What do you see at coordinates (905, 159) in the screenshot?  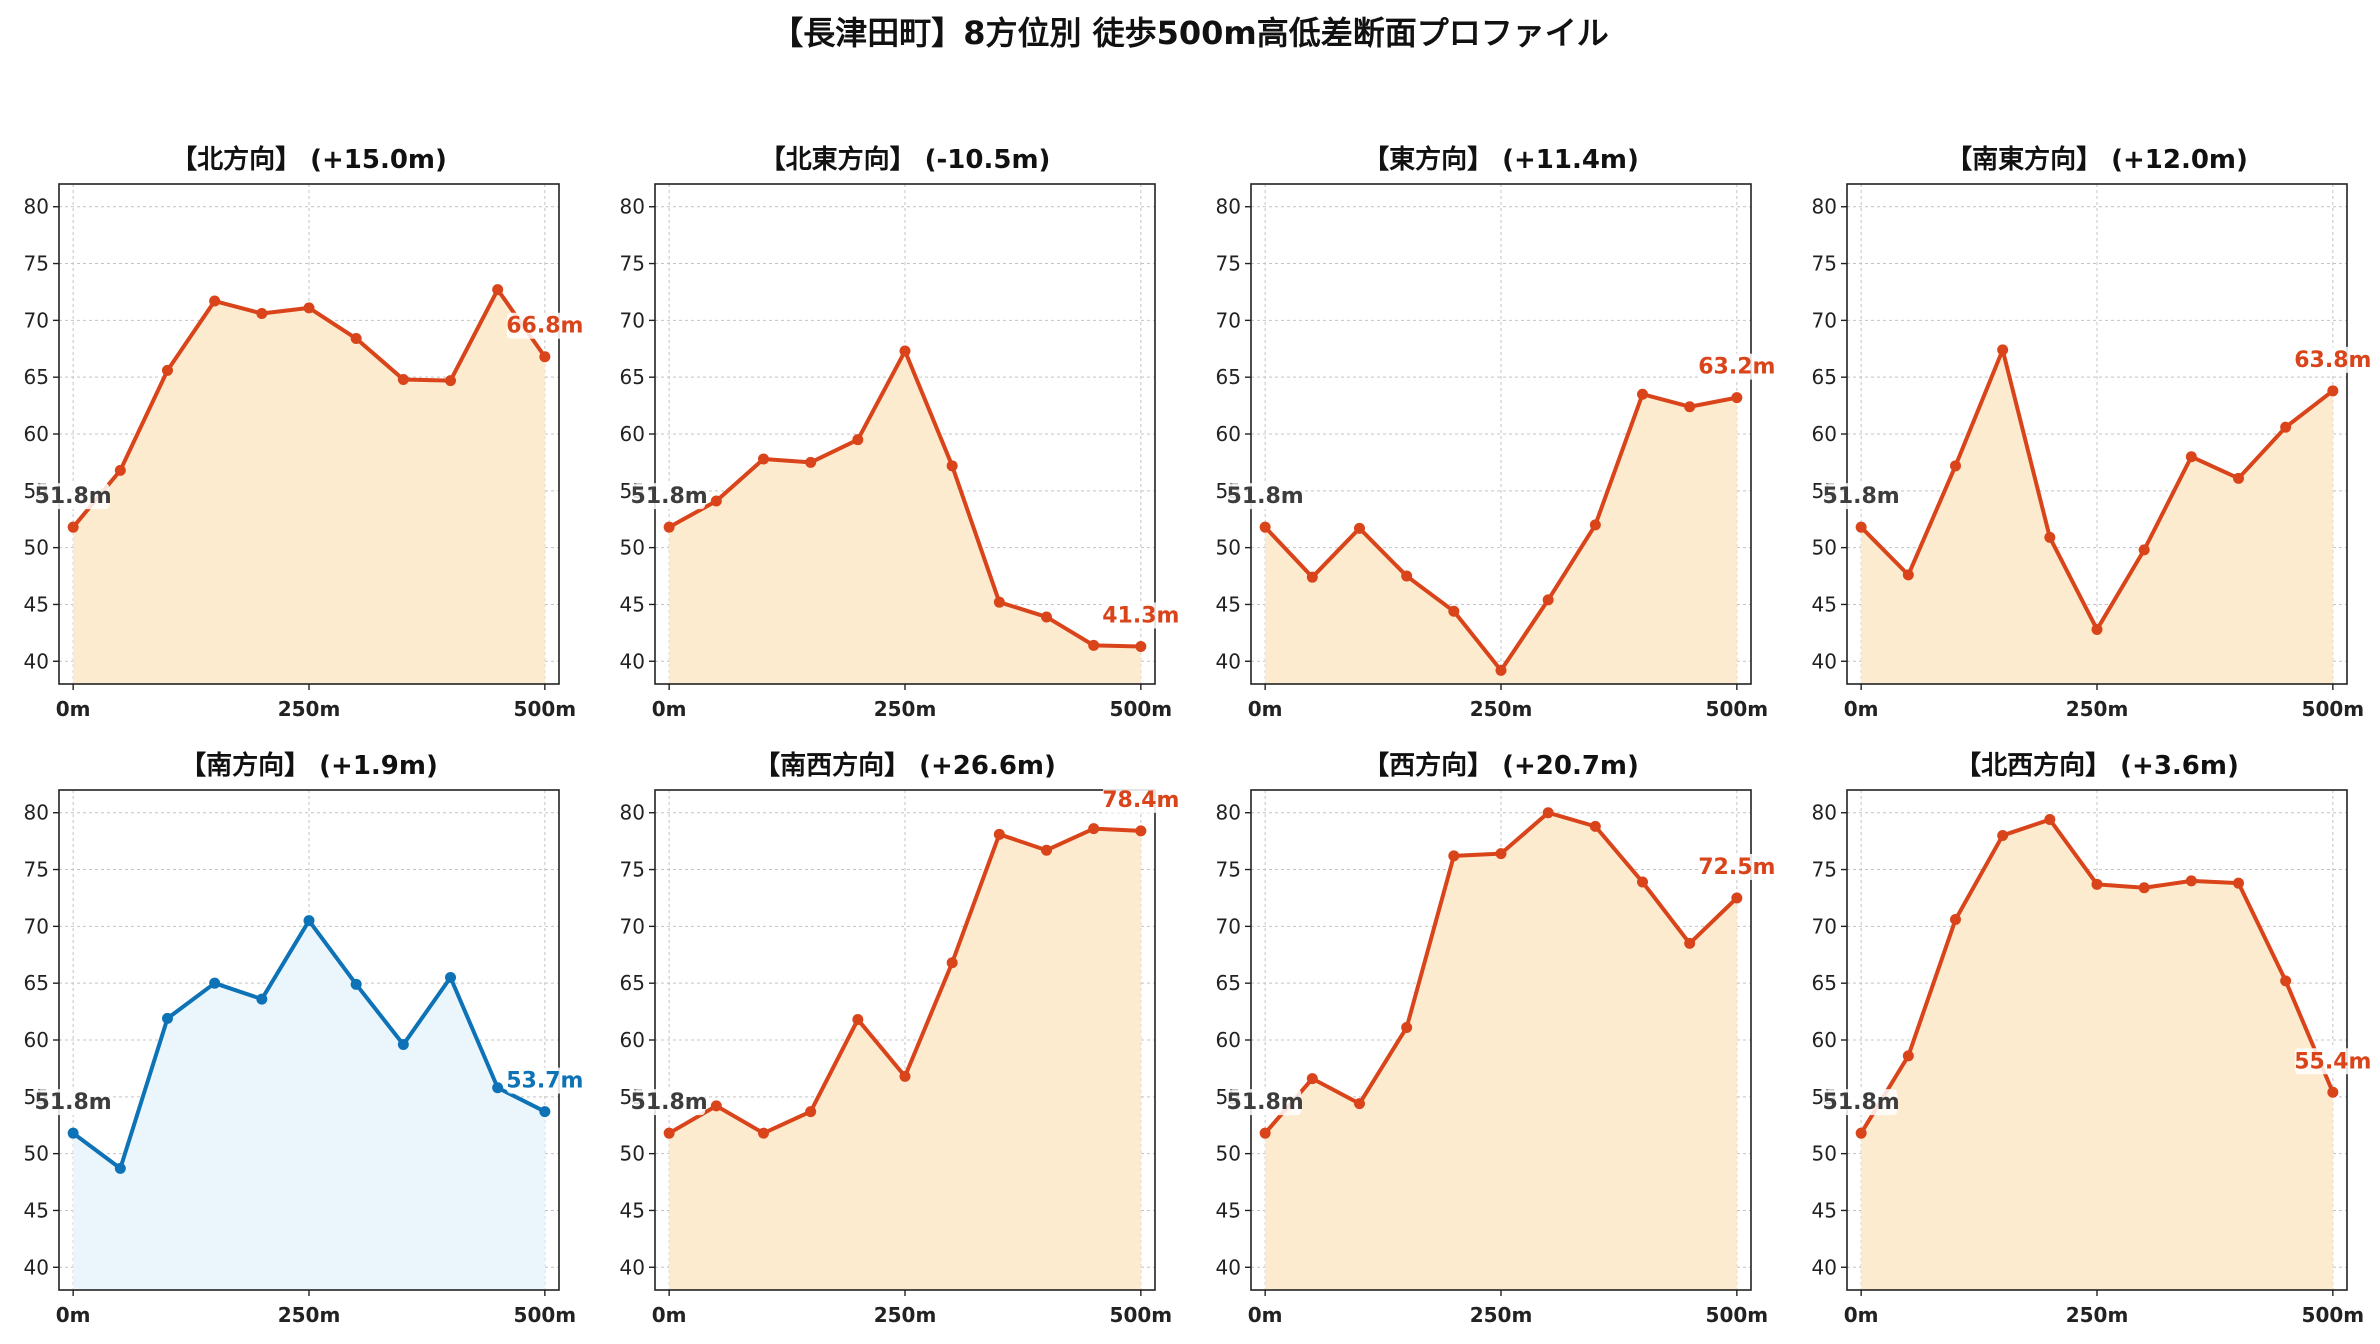 I see `panel-title: 【北東方向】 (-10.5m)` at bounding box center [905, 159].